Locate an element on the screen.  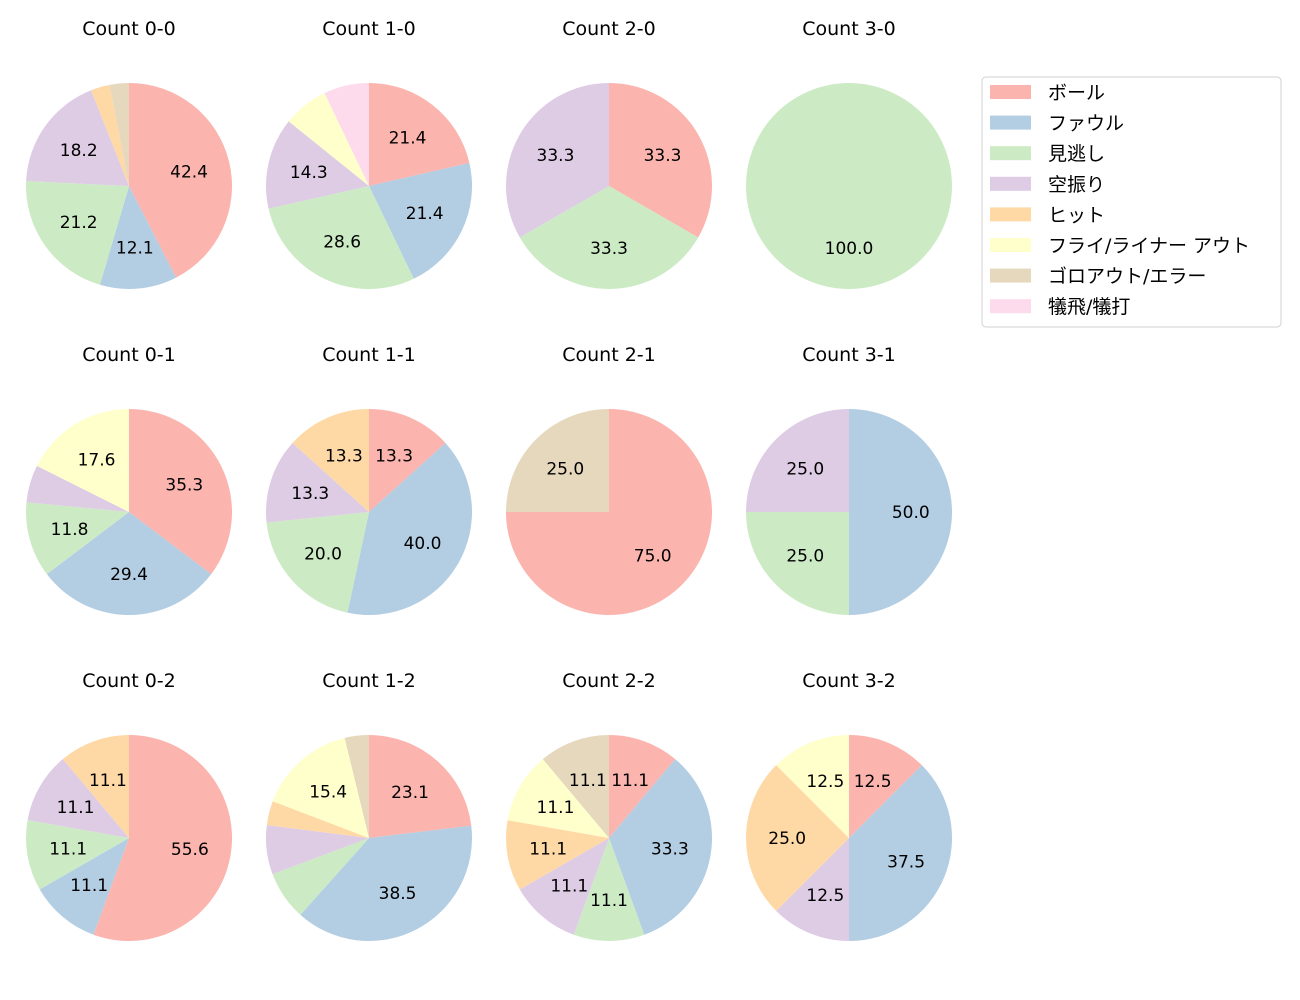
pie-title: Count 2-1 is located at coordinates (609, 355).